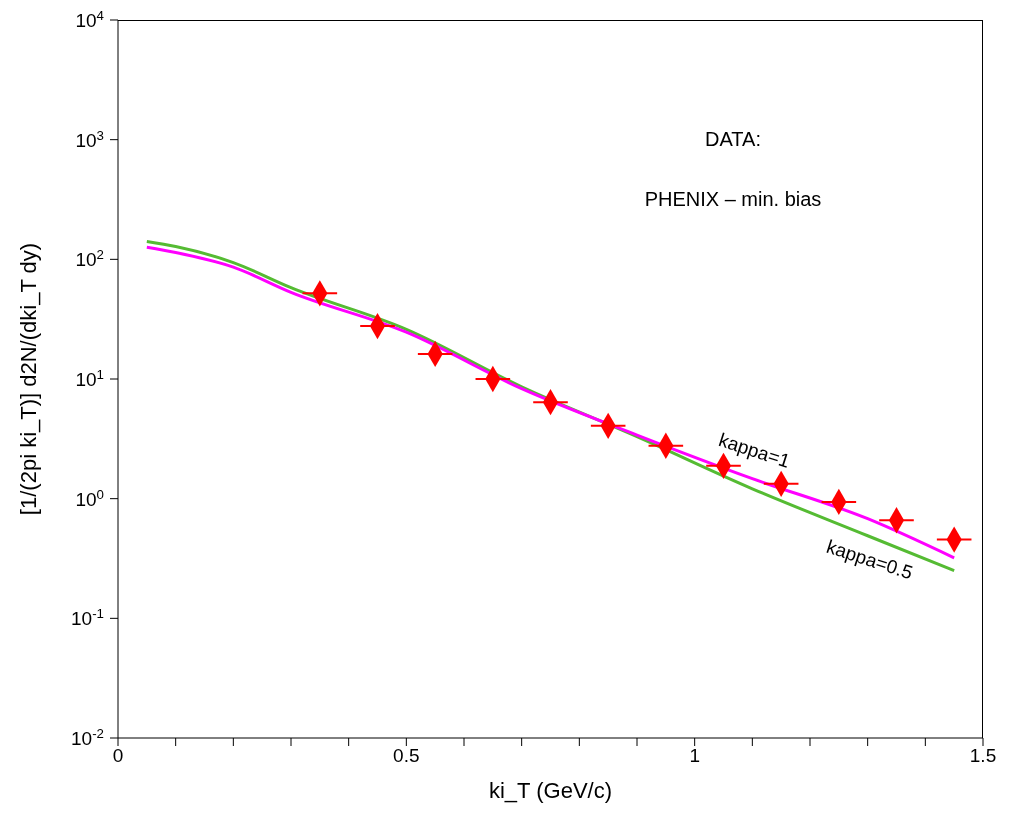  What do you see at coordinates (87, 737) in the screenshot?
I see `y-tick-label: 10$^{-2}$` at bounding box center [87, 737].